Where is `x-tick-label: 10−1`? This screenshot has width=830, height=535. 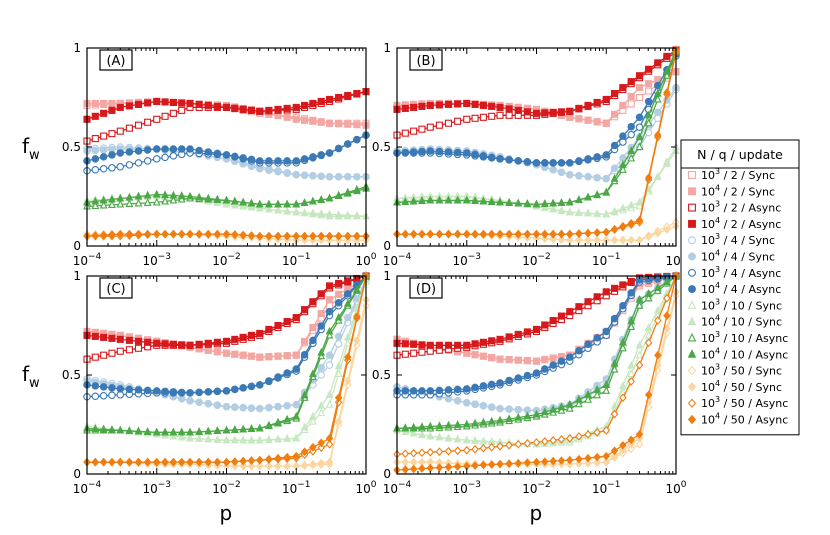
x-tick-label: 10−1 is located at coordinates (296, 488).